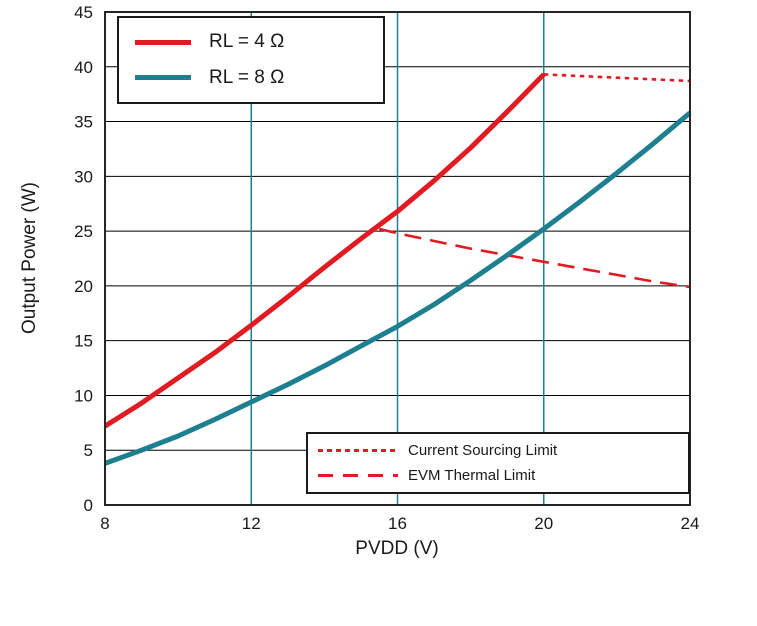 The width and height of the screenshot is (757, 626). I want to click on legend-row-rl8: RL = 8 Ω, so click(259, 78).